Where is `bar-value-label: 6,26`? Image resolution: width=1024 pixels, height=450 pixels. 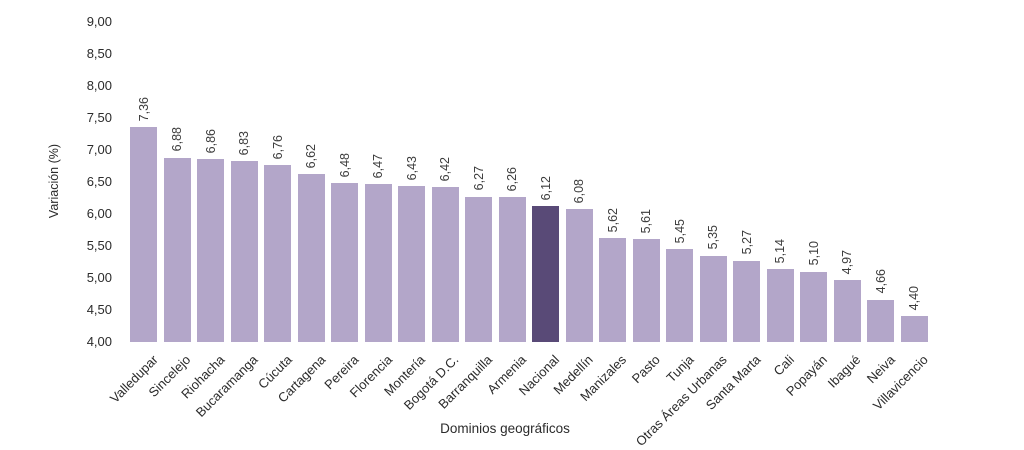 bar-value-label: 6,26 is located at coordinates (512, 179).